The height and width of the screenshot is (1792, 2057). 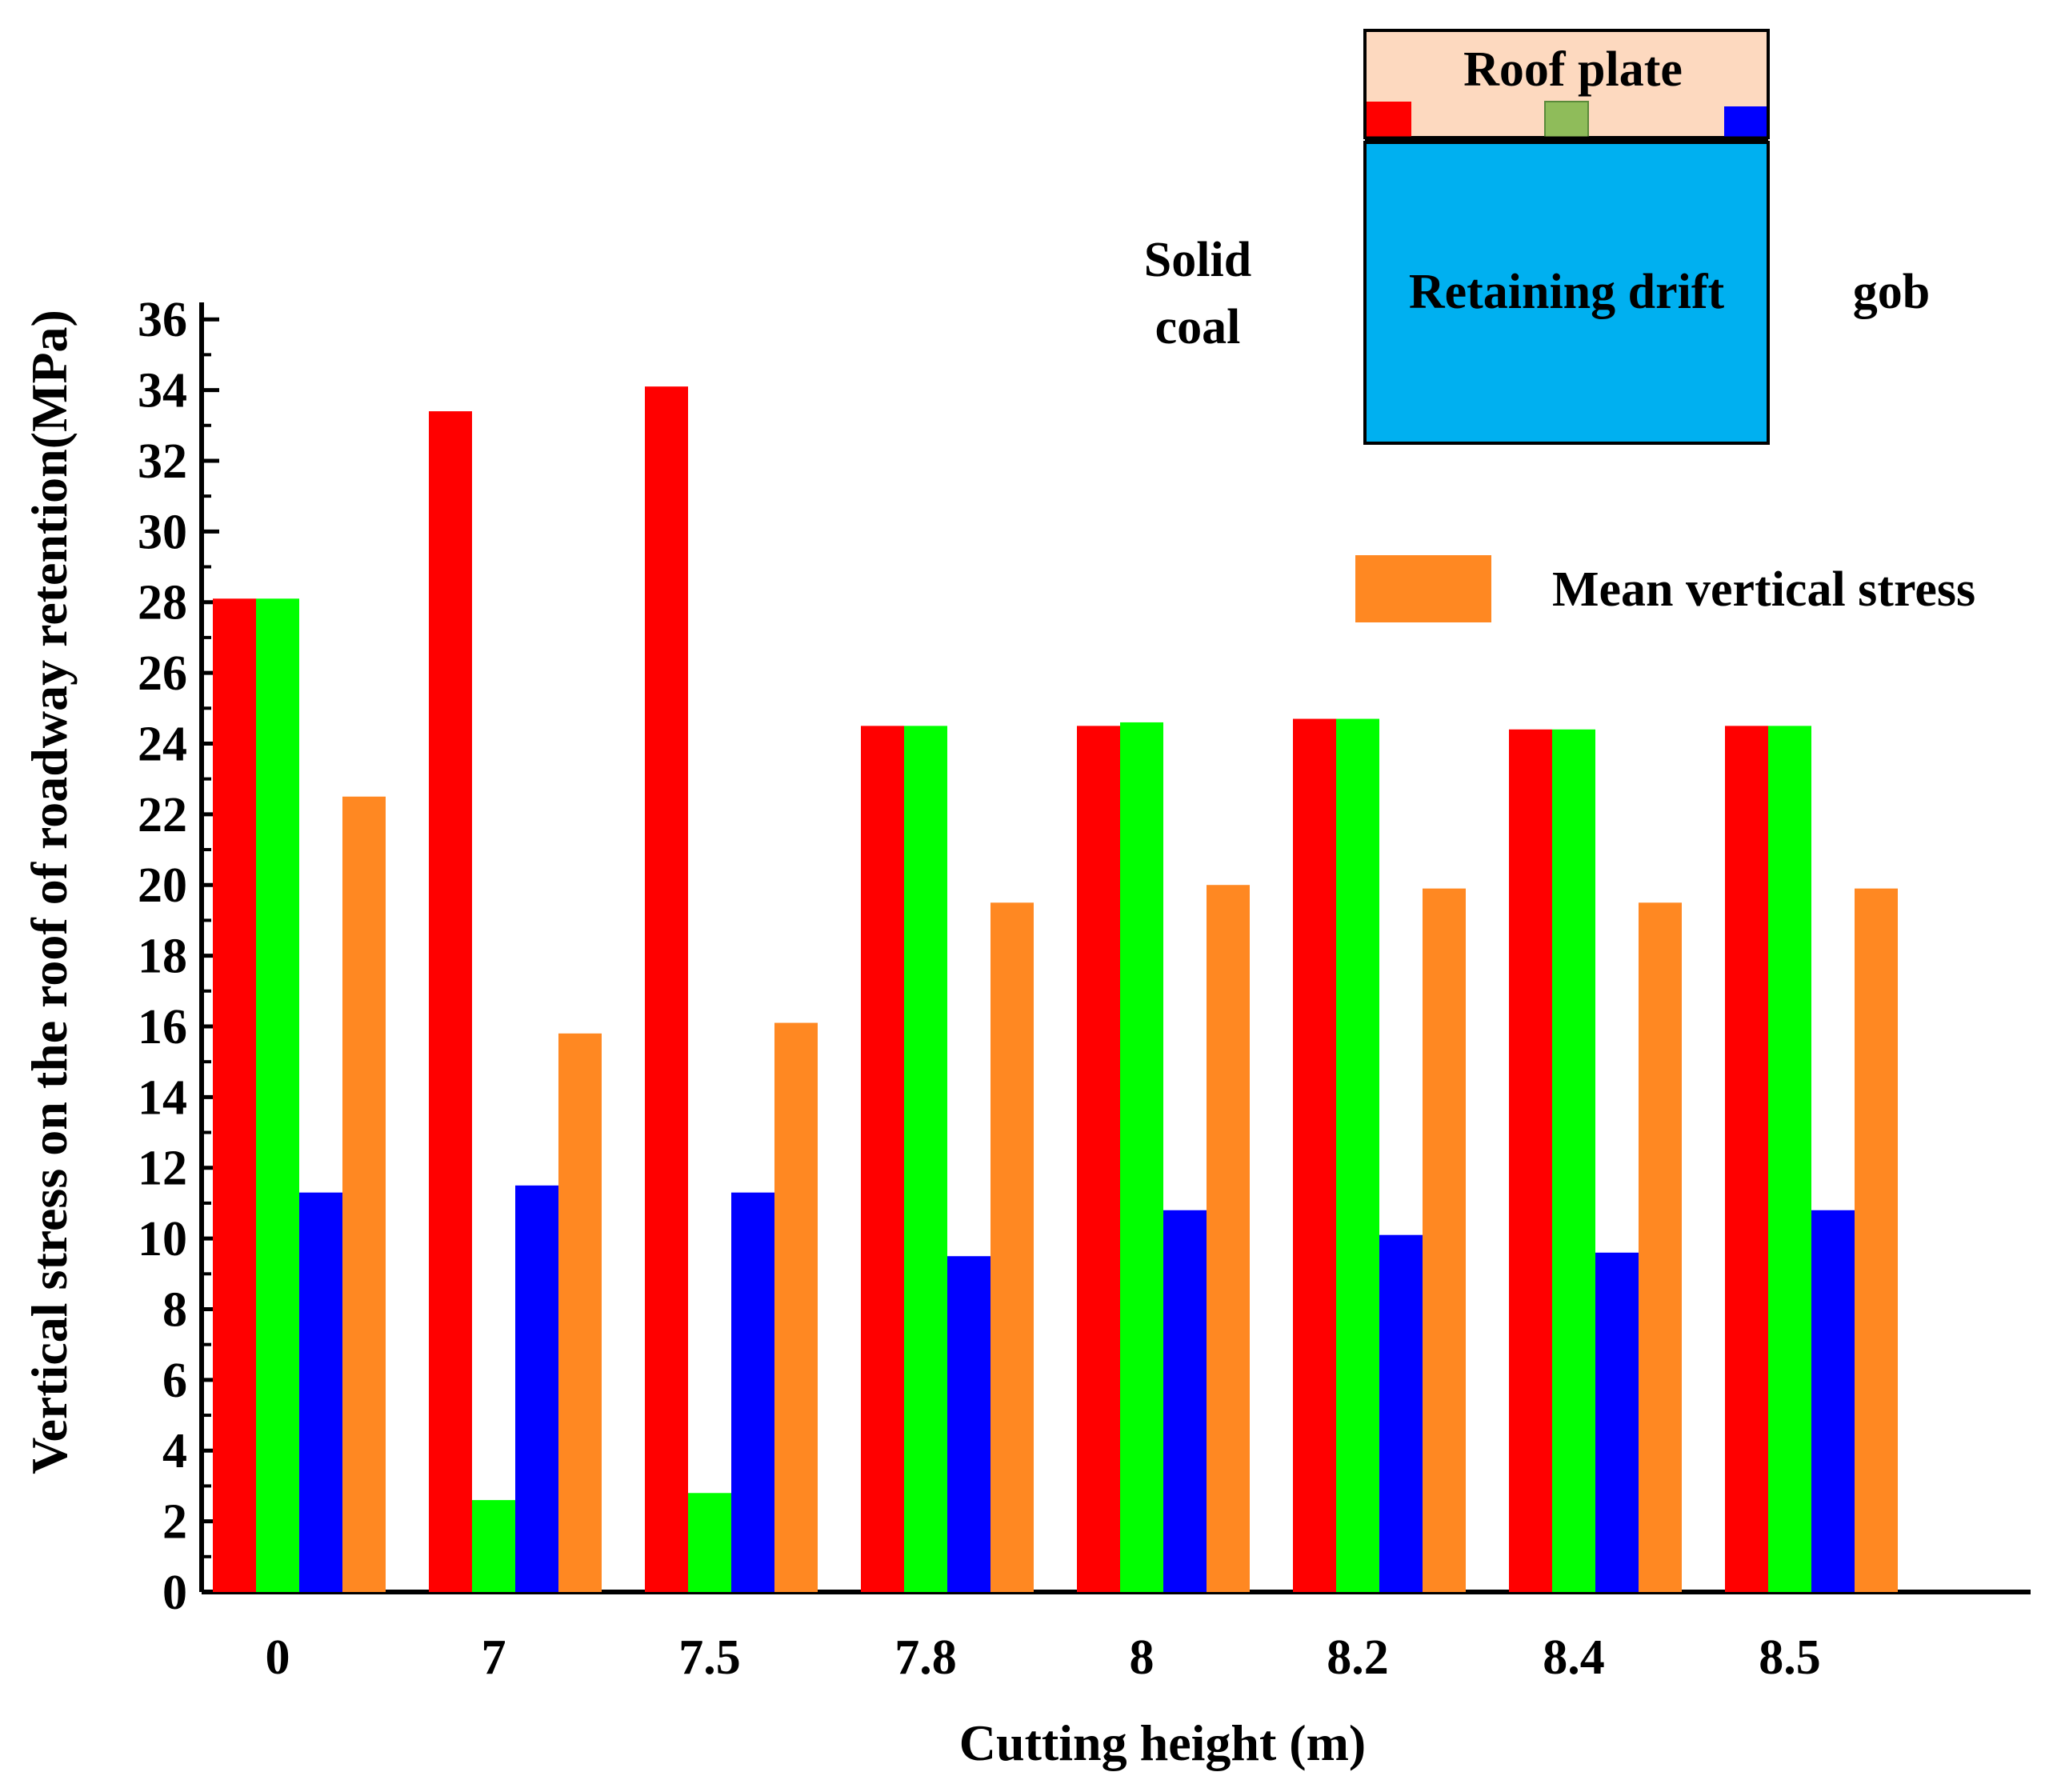 I want to click on y-tick-label: 30, so click(x=162, y=532).